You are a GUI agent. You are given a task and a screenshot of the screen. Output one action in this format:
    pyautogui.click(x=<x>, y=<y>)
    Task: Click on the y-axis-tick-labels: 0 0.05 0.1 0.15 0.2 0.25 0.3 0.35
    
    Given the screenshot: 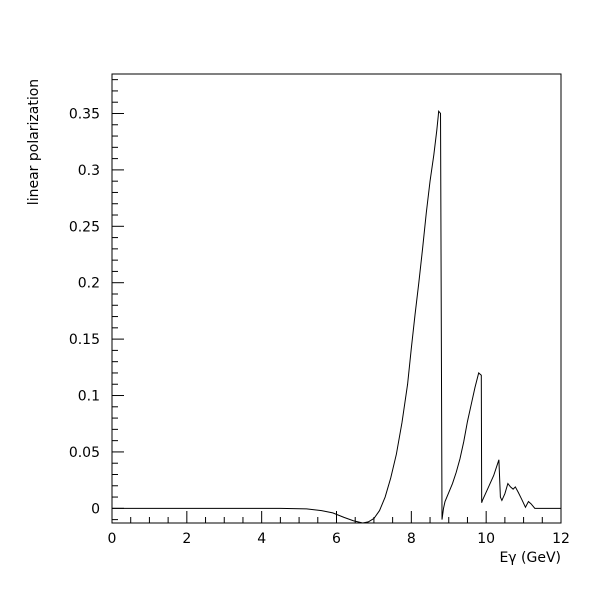 What is the action you would take?
    pyautogui.click(x=84, y=311)
    